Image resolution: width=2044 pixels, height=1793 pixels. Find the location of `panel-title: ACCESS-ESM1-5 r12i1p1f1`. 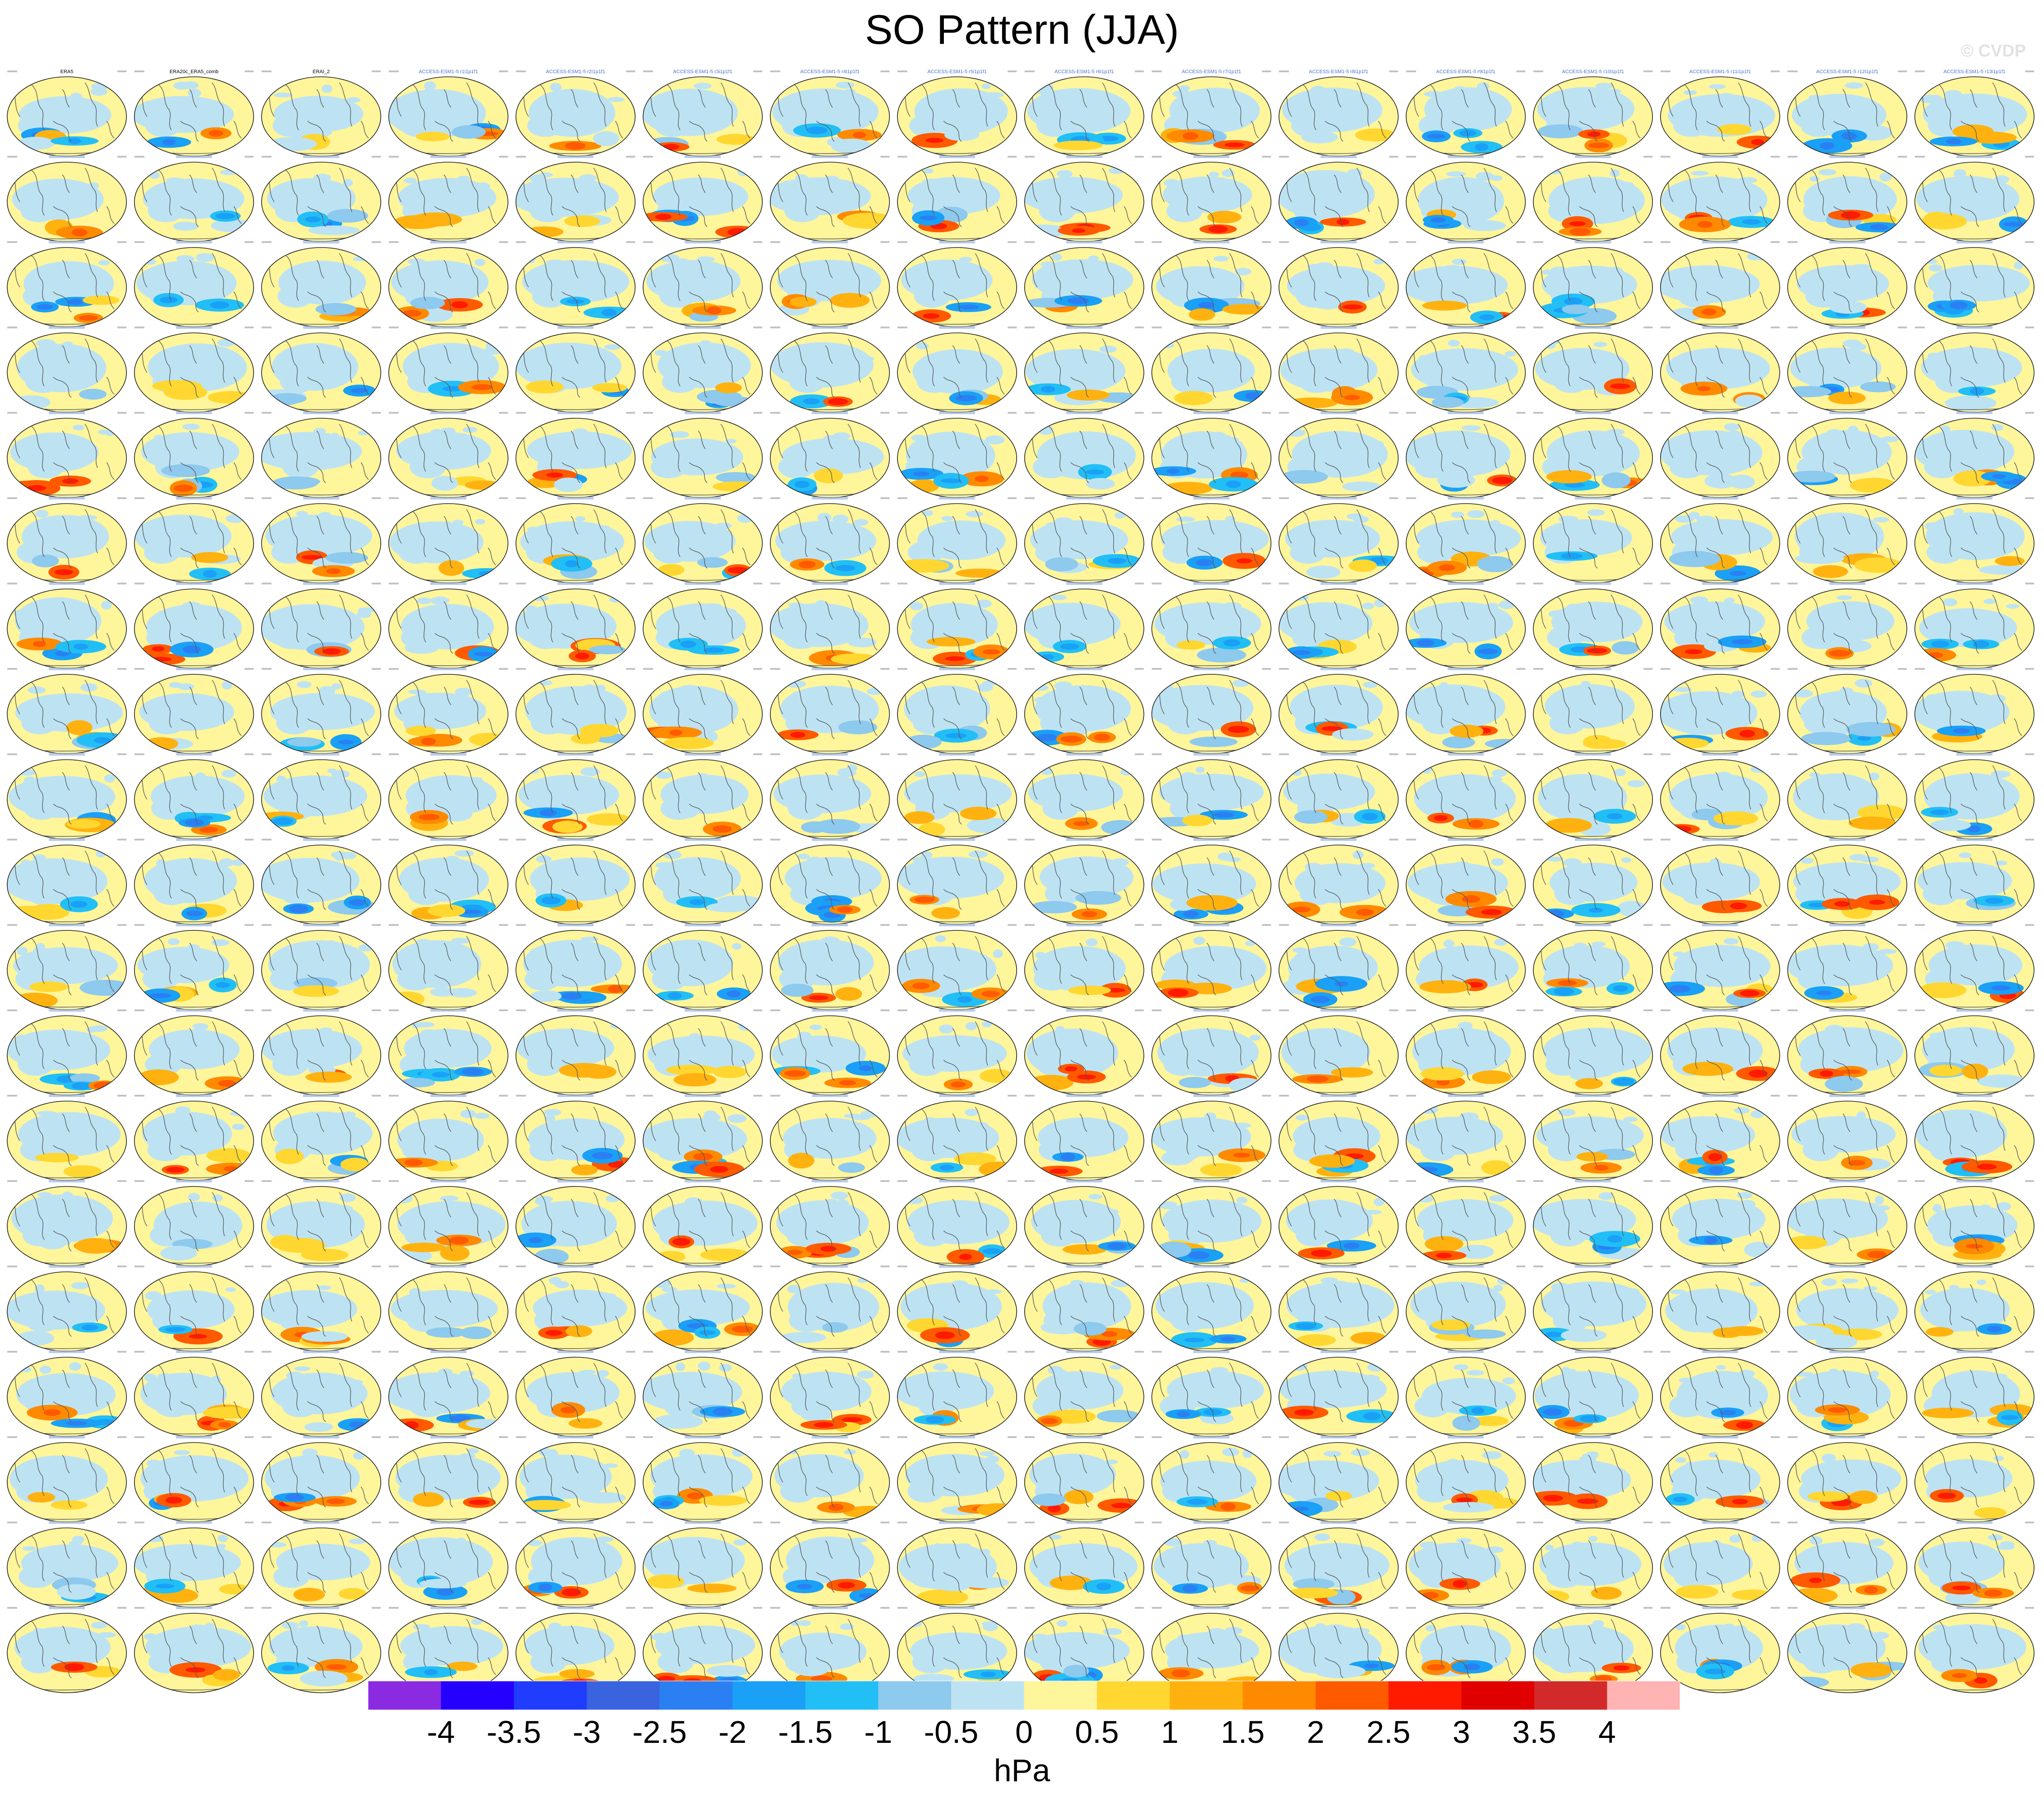

panel-title: ACCESS-ESM1-5 r12i1p1f1 is located at coordinates (1847, 72).